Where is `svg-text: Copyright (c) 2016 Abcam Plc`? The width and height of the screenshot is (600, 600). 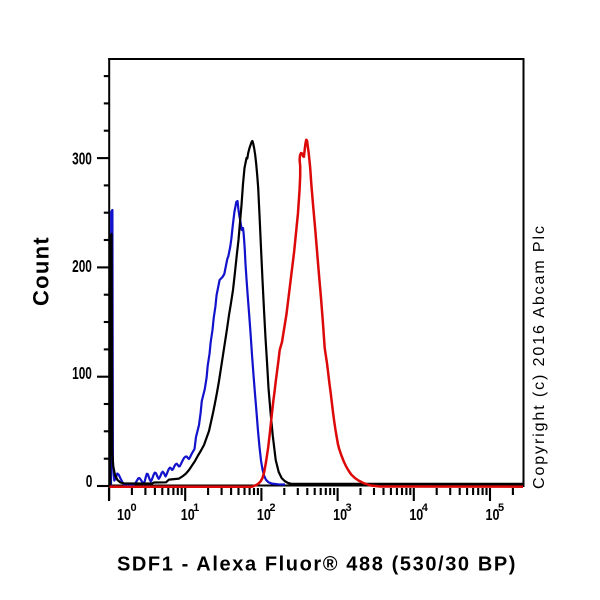
svg-text: Copyright (c) 2016 Abcam Plc is located at coordinates (539, 356).